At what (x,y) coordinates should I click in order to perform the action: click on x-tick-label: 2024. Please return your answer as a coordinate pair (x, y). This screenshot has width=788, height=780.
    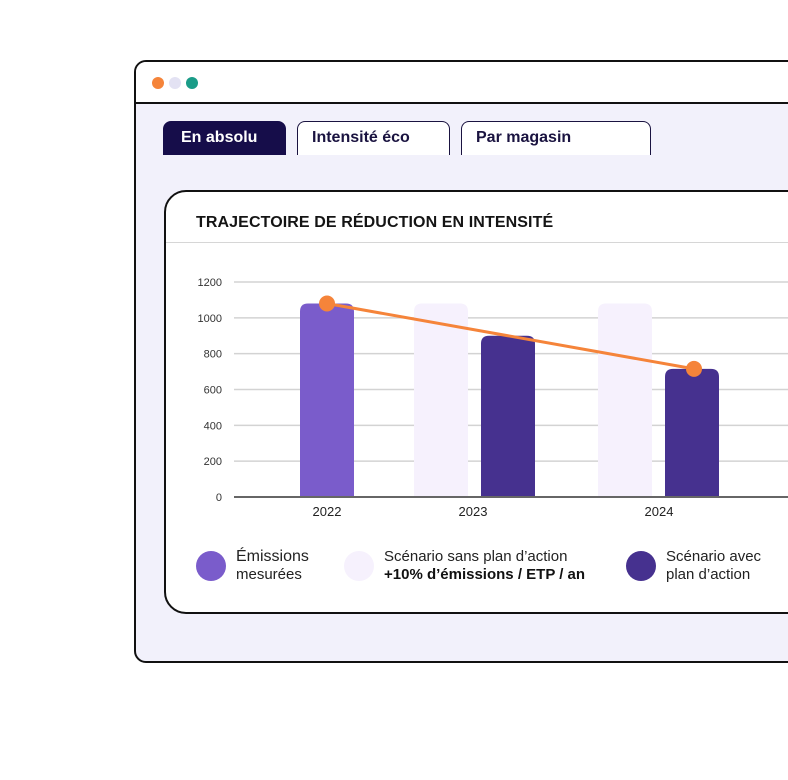
    Looking at the image, I should click on (659, 511).